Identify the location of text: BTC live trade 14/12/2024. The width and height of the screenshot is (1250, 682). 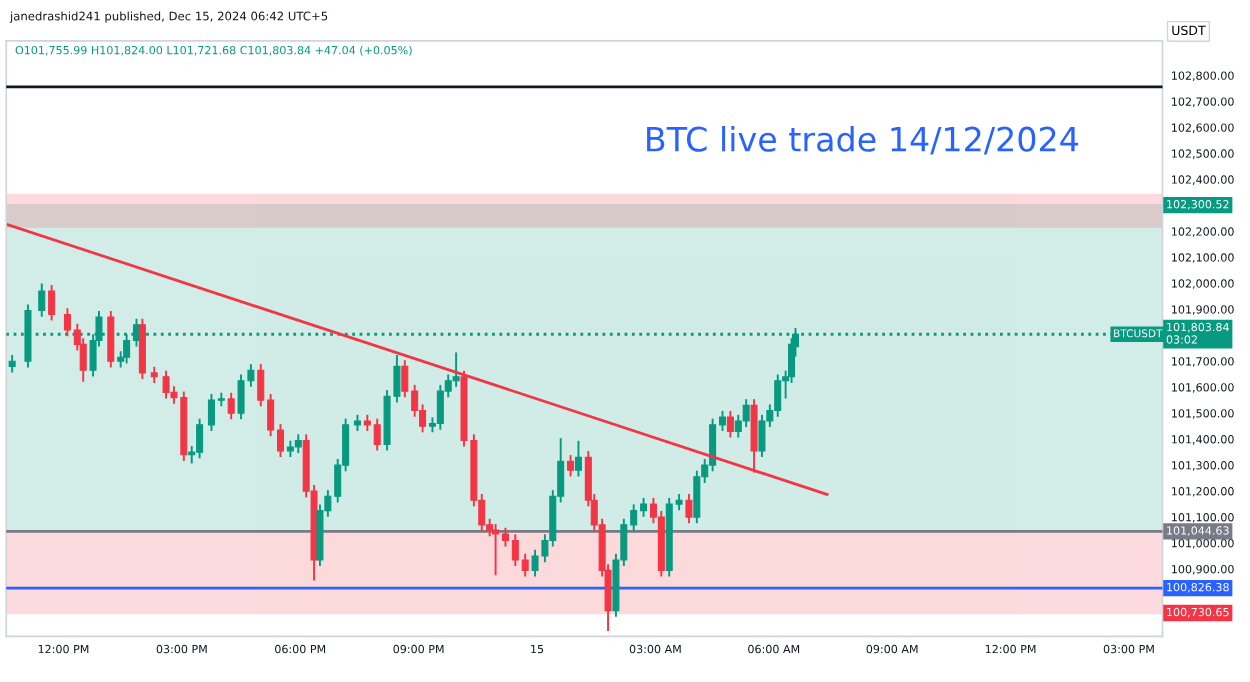
(863, 140).